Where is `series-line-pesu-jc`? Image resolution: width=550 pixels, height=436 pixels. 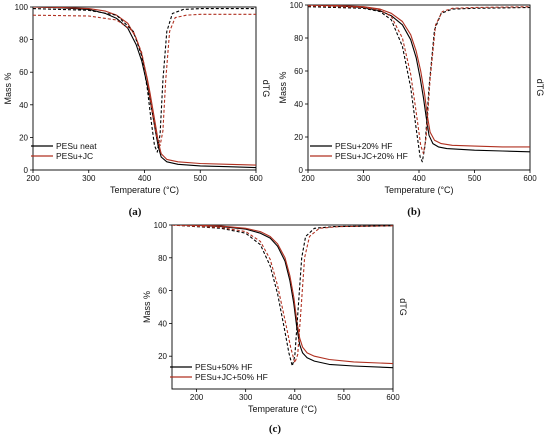 series-line-pesu-jc is located at coordinates (144, 86).